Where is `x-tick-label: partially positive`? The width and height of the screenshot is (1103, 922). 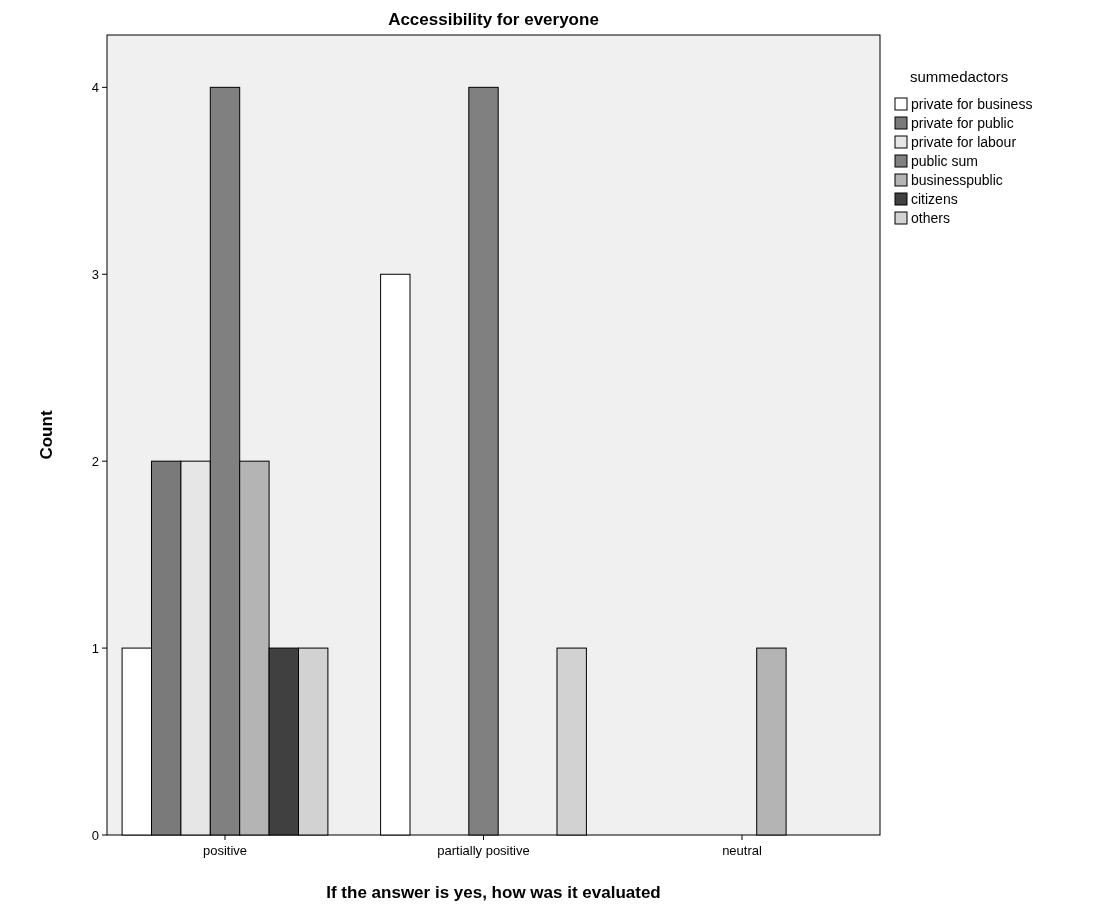 x-tick-label: partially positive is located at coordinates (483, 850).